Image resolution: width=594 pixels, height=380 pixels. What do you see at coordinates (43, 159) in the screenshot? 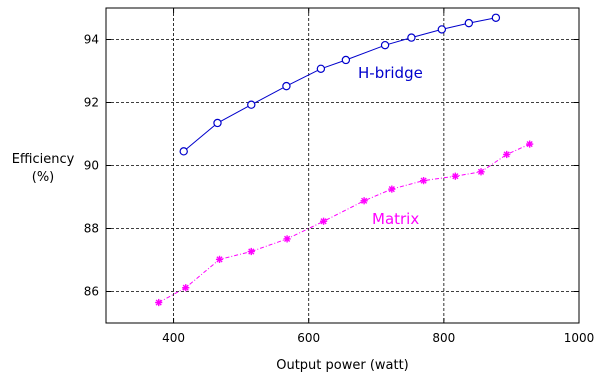
I see `y-axis-label-line1: Efficiency` at bounding box center [43, 159].